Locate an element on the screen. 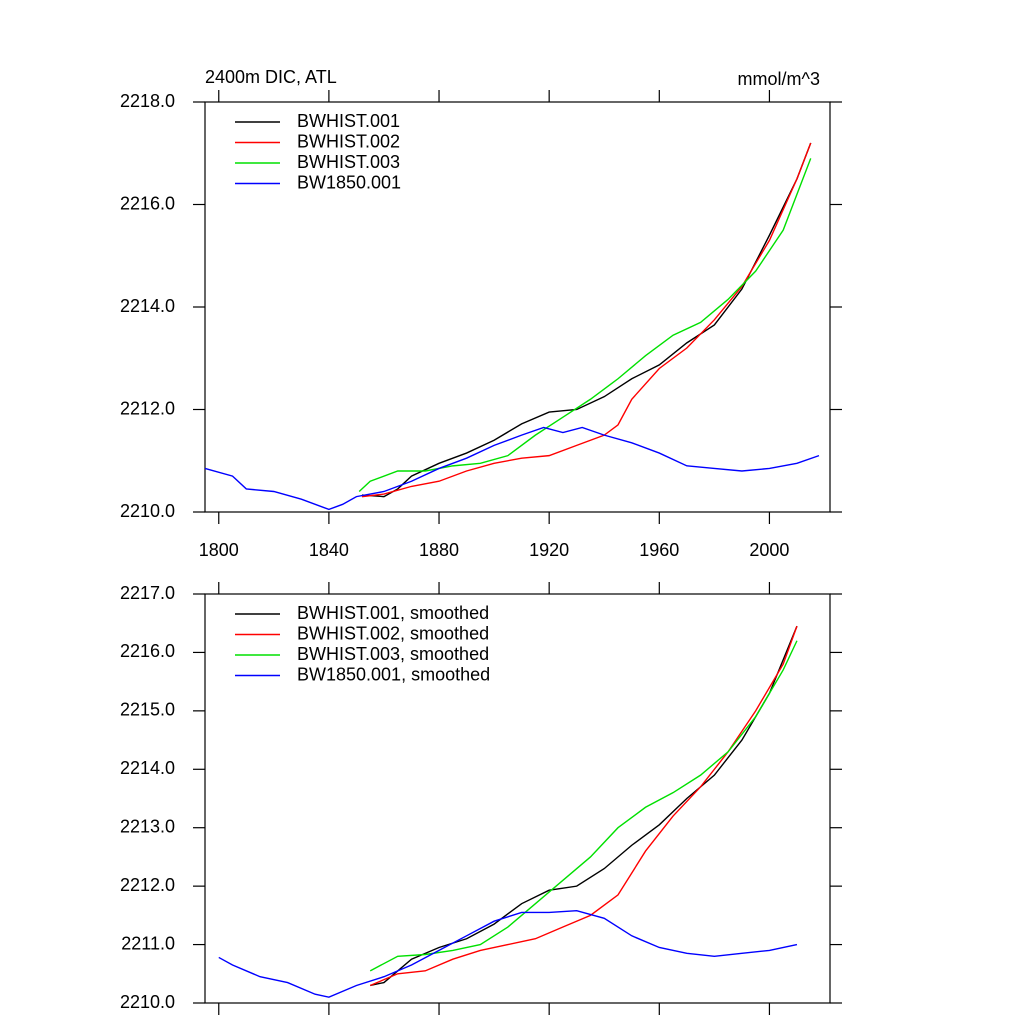 Image resolution: width=1024 pixels, height=1024 pixels. y-tick-label: 2218.0 is located at coordinates (147, 101).